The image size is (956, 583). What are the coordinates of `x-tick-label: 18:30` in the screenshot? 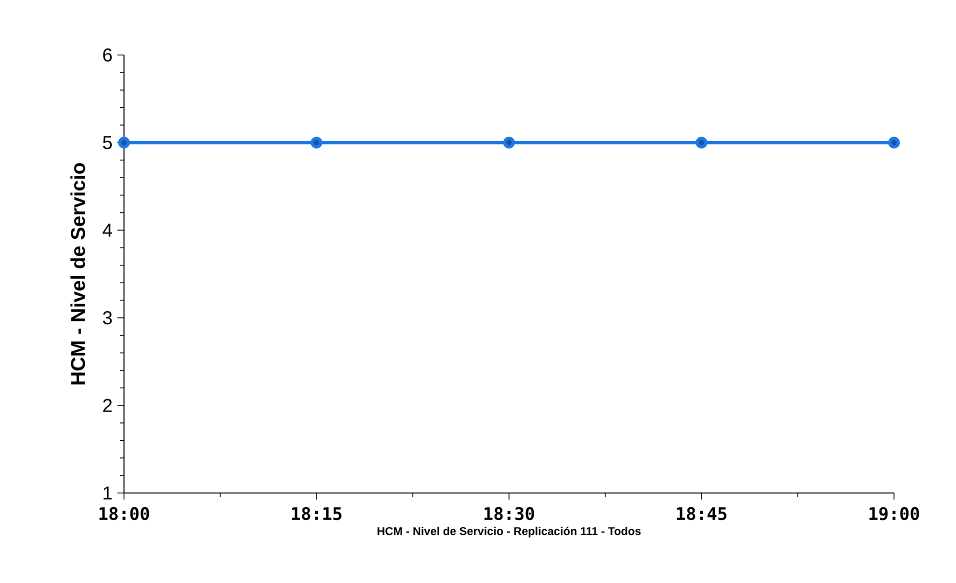 It's located at (509, 513).